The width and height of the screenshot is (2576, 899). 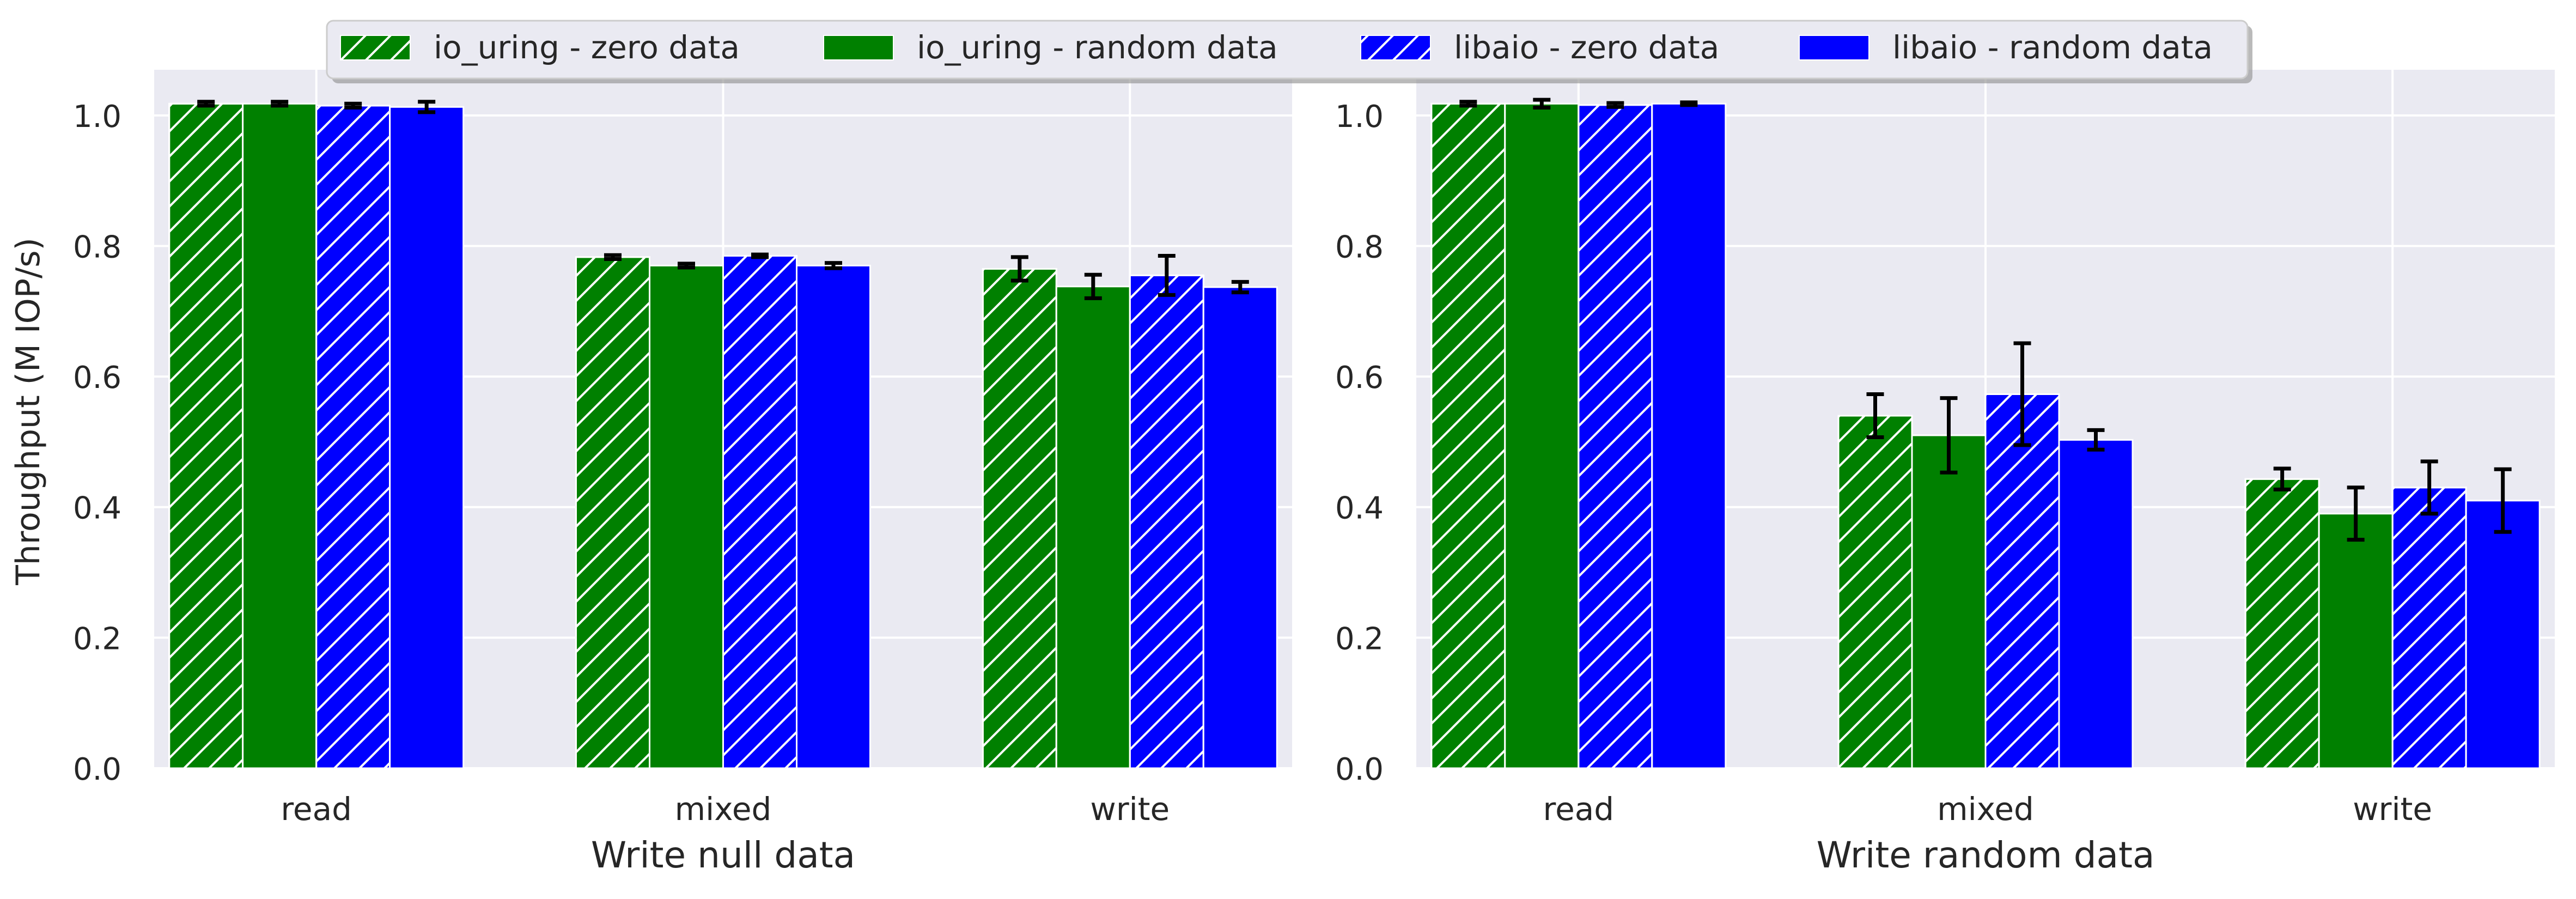 I want to click on x-axis-label: Write null data, so click(x=723, y=855).